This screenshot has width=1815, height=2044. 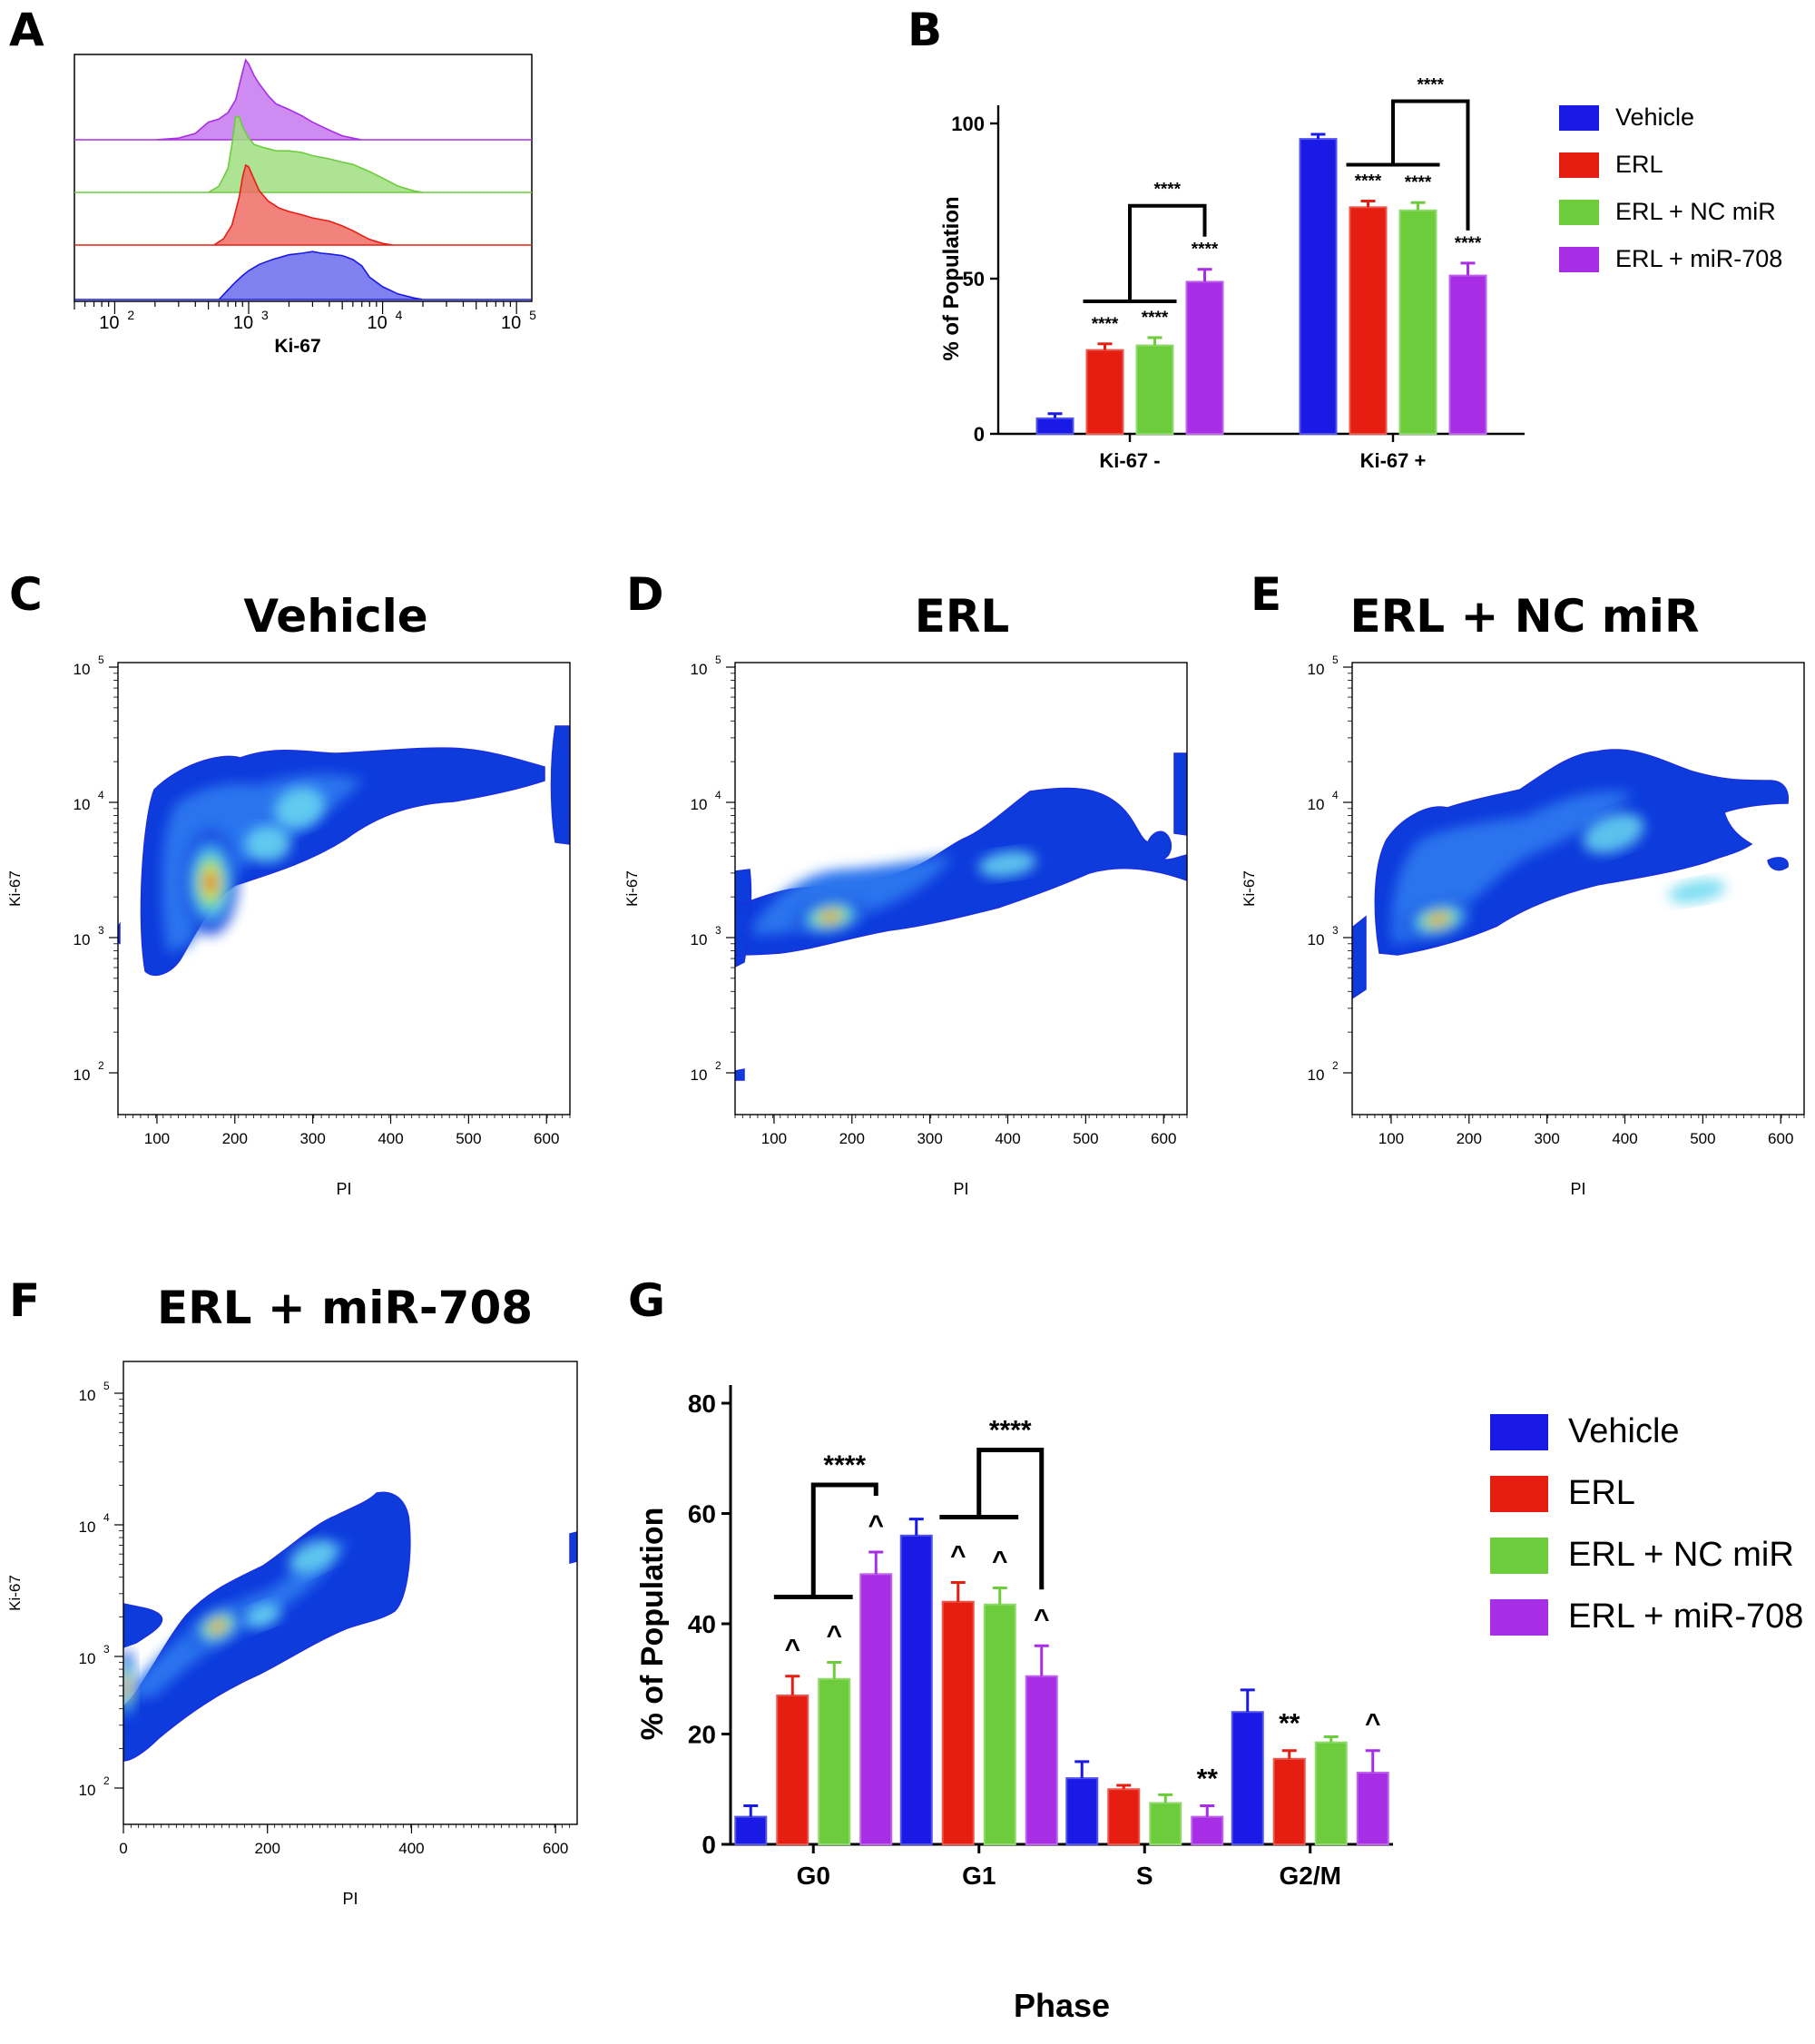 I want to click on x-tick-exponent: 4, so click(x=399, y=315).